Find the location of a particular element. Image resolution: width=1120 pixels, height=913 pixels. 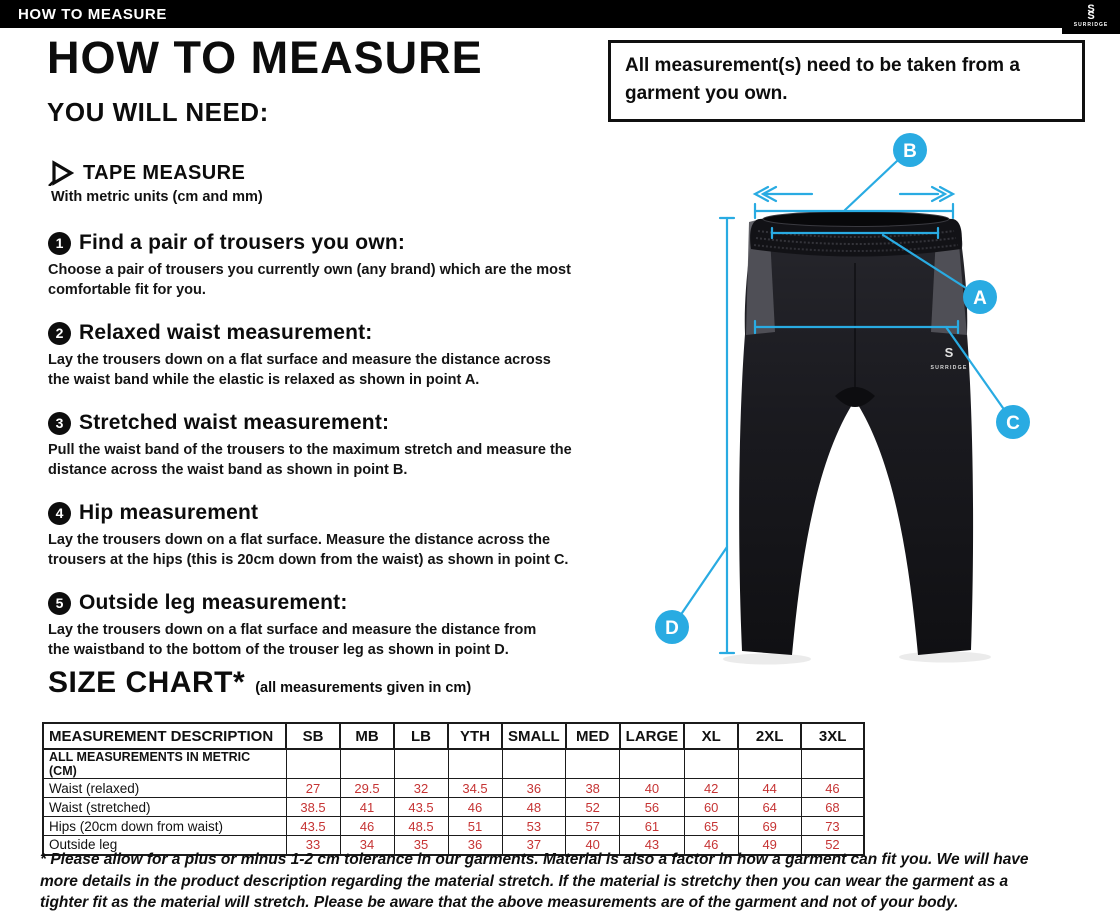

stretched-waist-line is located at coordinates (854, 189).